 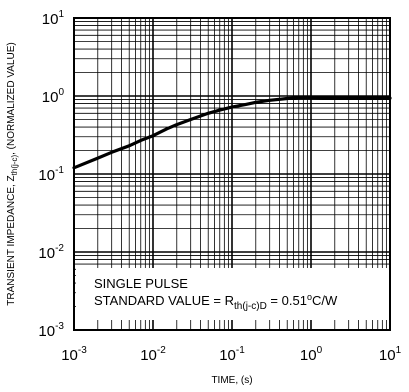 I want to click on x-tick-label: 10⁻³, so click(x=74, y=354).